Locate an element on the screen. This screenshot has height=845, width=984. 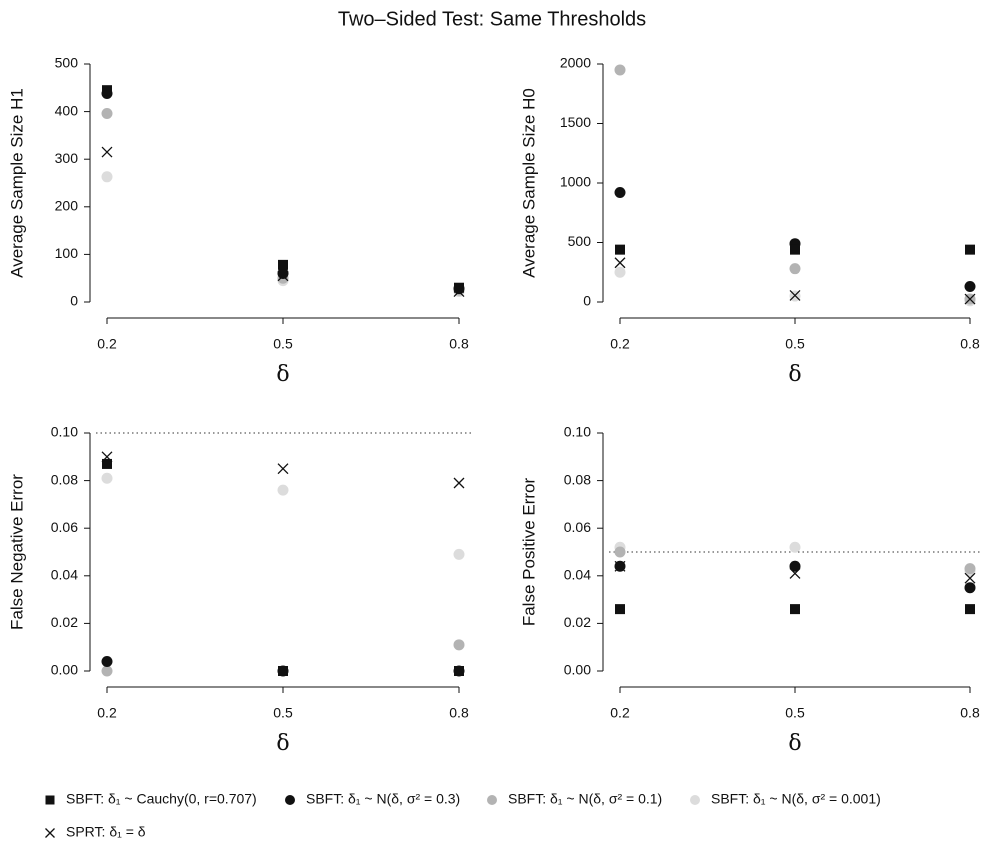
y-tick-label: 2000 is located at coordinates (575, 63).